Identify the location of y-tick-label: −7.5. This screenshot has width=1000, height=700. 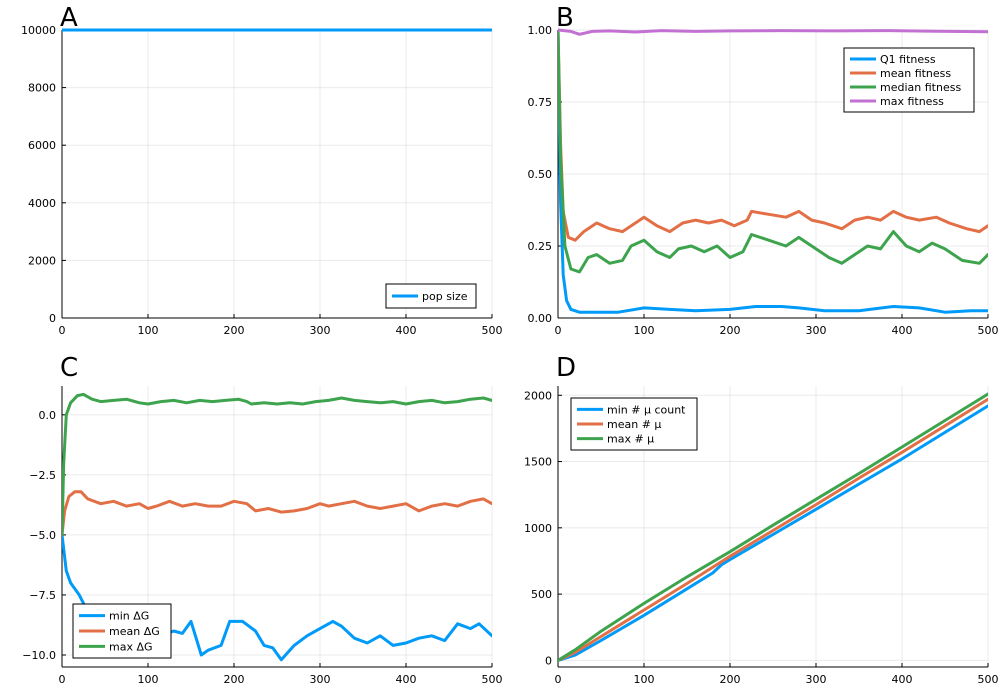
(42, 595).